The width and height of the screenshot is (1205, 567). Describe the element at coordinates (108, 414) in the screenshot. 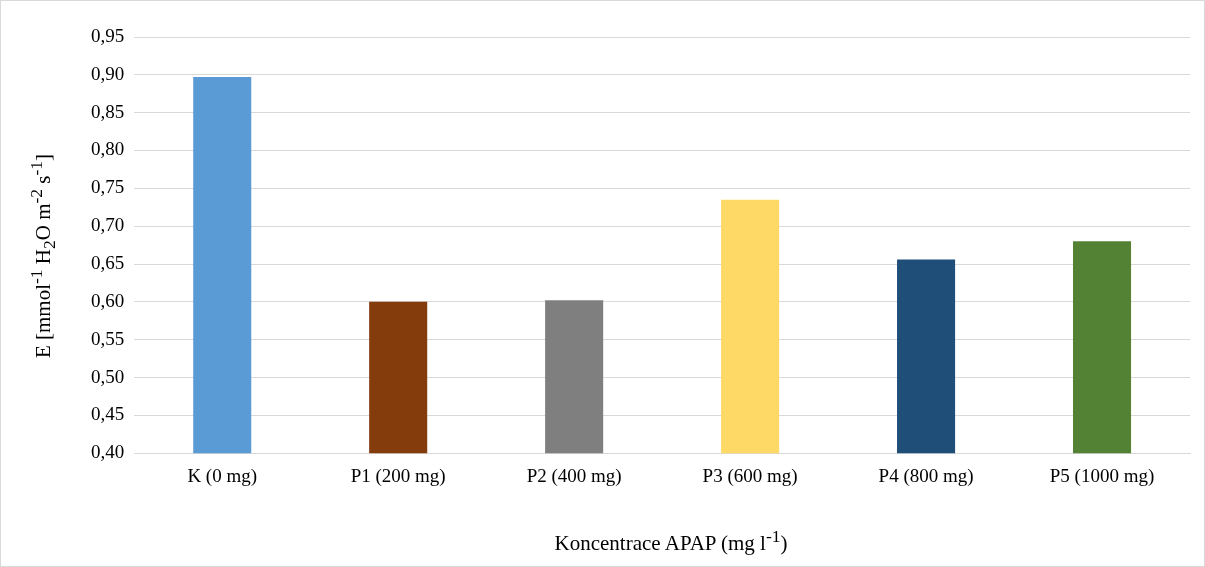

I see `y-tick-label: 0,45` at that location.